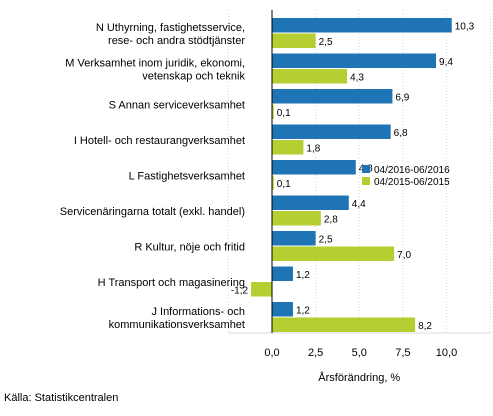  Describe the element at coordinates (402, 97) in the screenshot. I see `data-label: 6,9` at that location.